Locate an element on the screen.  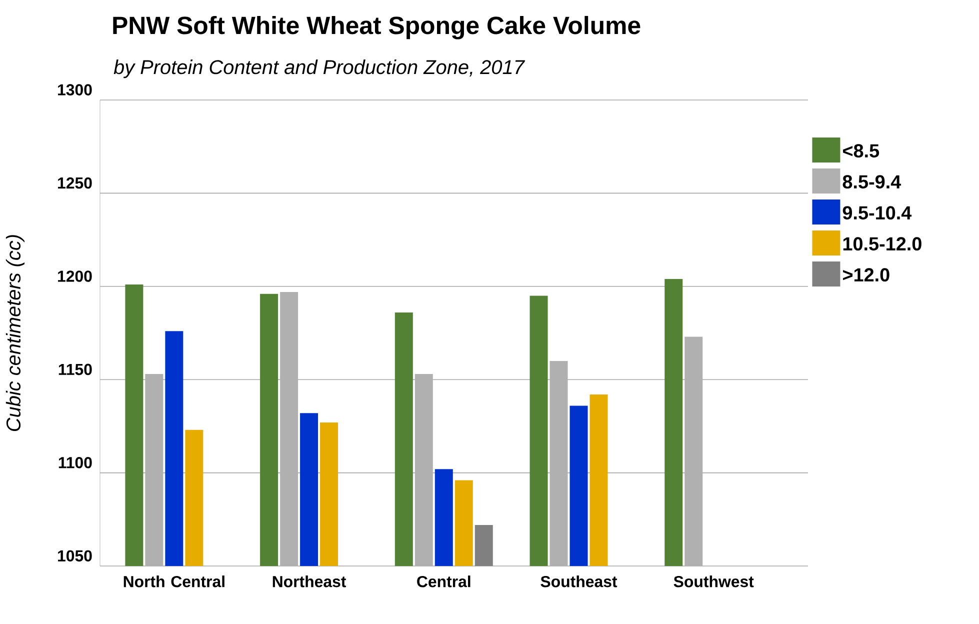
x-tick-label: Central is located at coordinates (443, 582).